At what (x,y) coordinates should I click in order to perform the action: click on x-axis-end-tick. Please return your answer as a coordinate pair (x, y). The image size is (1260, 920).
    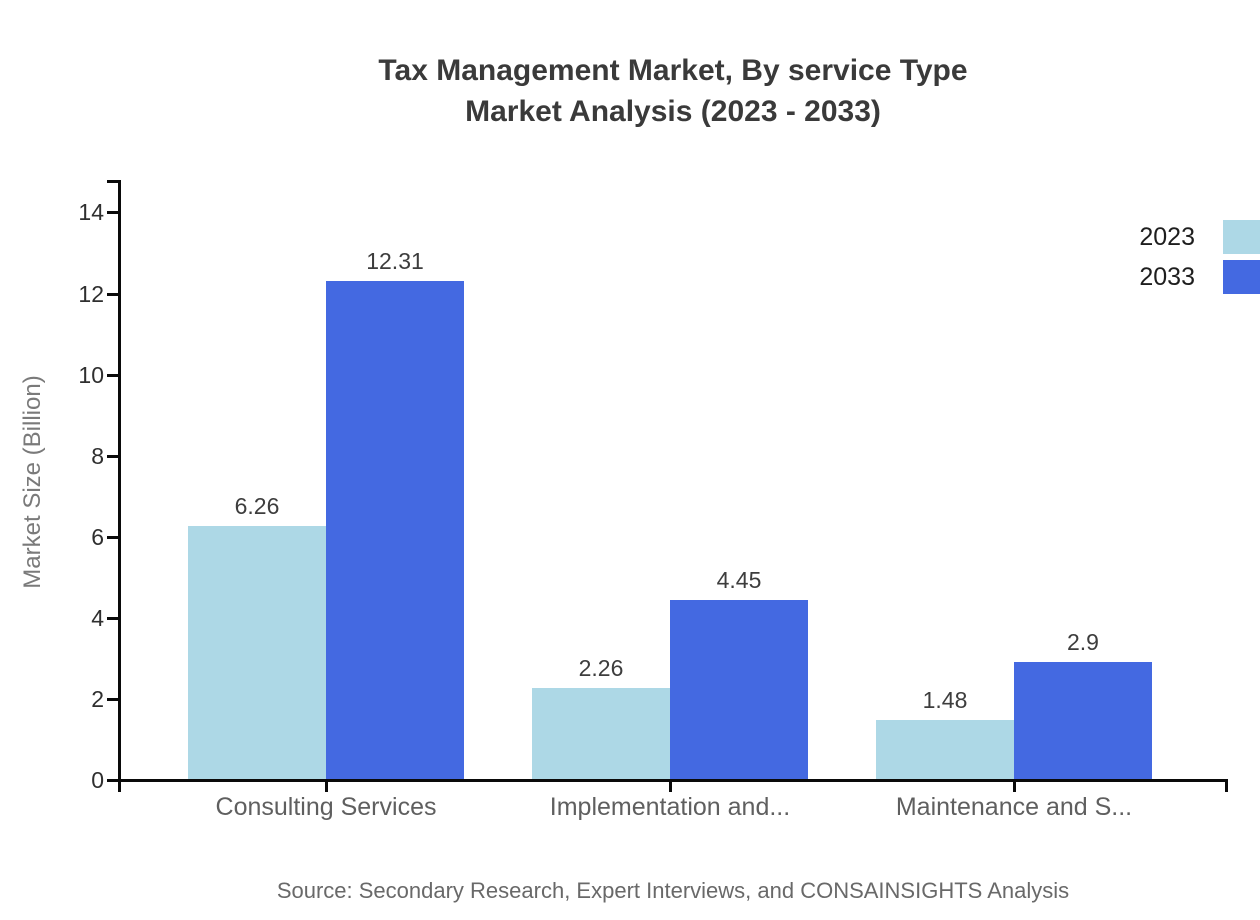
    Looking at the image, I should click on (1226, 785).